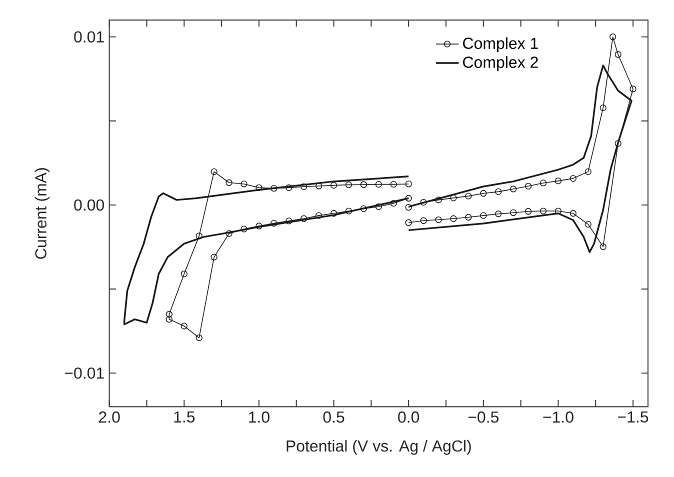 The height and width of the screenshot is (477, 674). Describe the element at coordinates (558, 417) in the screenshot. I see `x-tick-label: −1.0` at that location.